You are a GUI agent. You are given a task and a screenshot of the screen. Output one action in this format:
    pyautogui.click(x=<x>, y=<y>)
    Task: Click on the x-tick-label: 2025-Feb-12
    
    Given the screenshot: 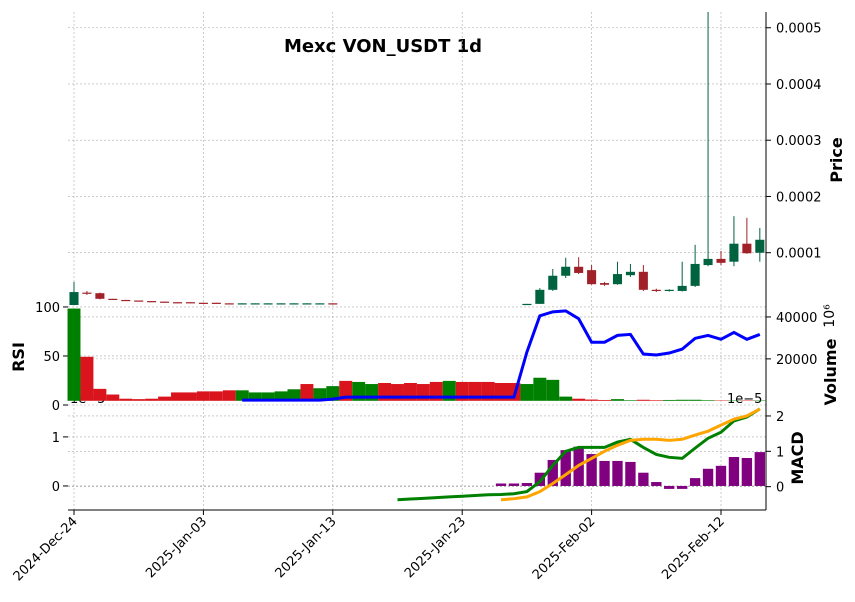 What is the action you would take?
    pyautogui.click(x=693, y=548)
    